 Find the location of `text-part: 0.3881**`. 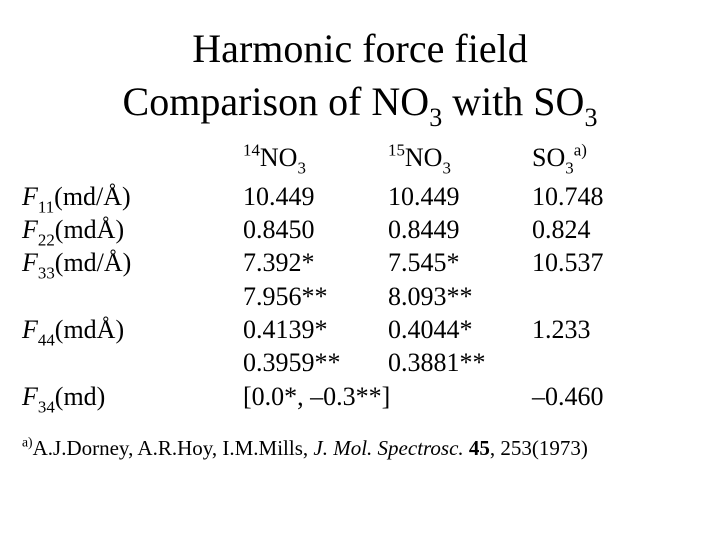

text-part: 0.3881** is located at coordinates (437, 362).